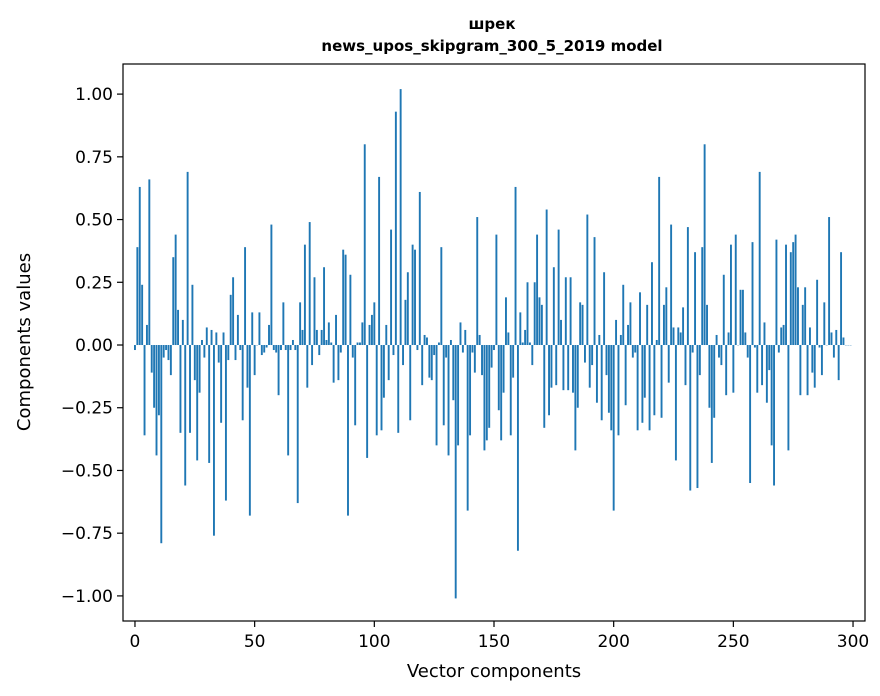  Describe the element at coordinates (87, 597) in the screenshot. I see `y-tick-label: −1.00` at that location.